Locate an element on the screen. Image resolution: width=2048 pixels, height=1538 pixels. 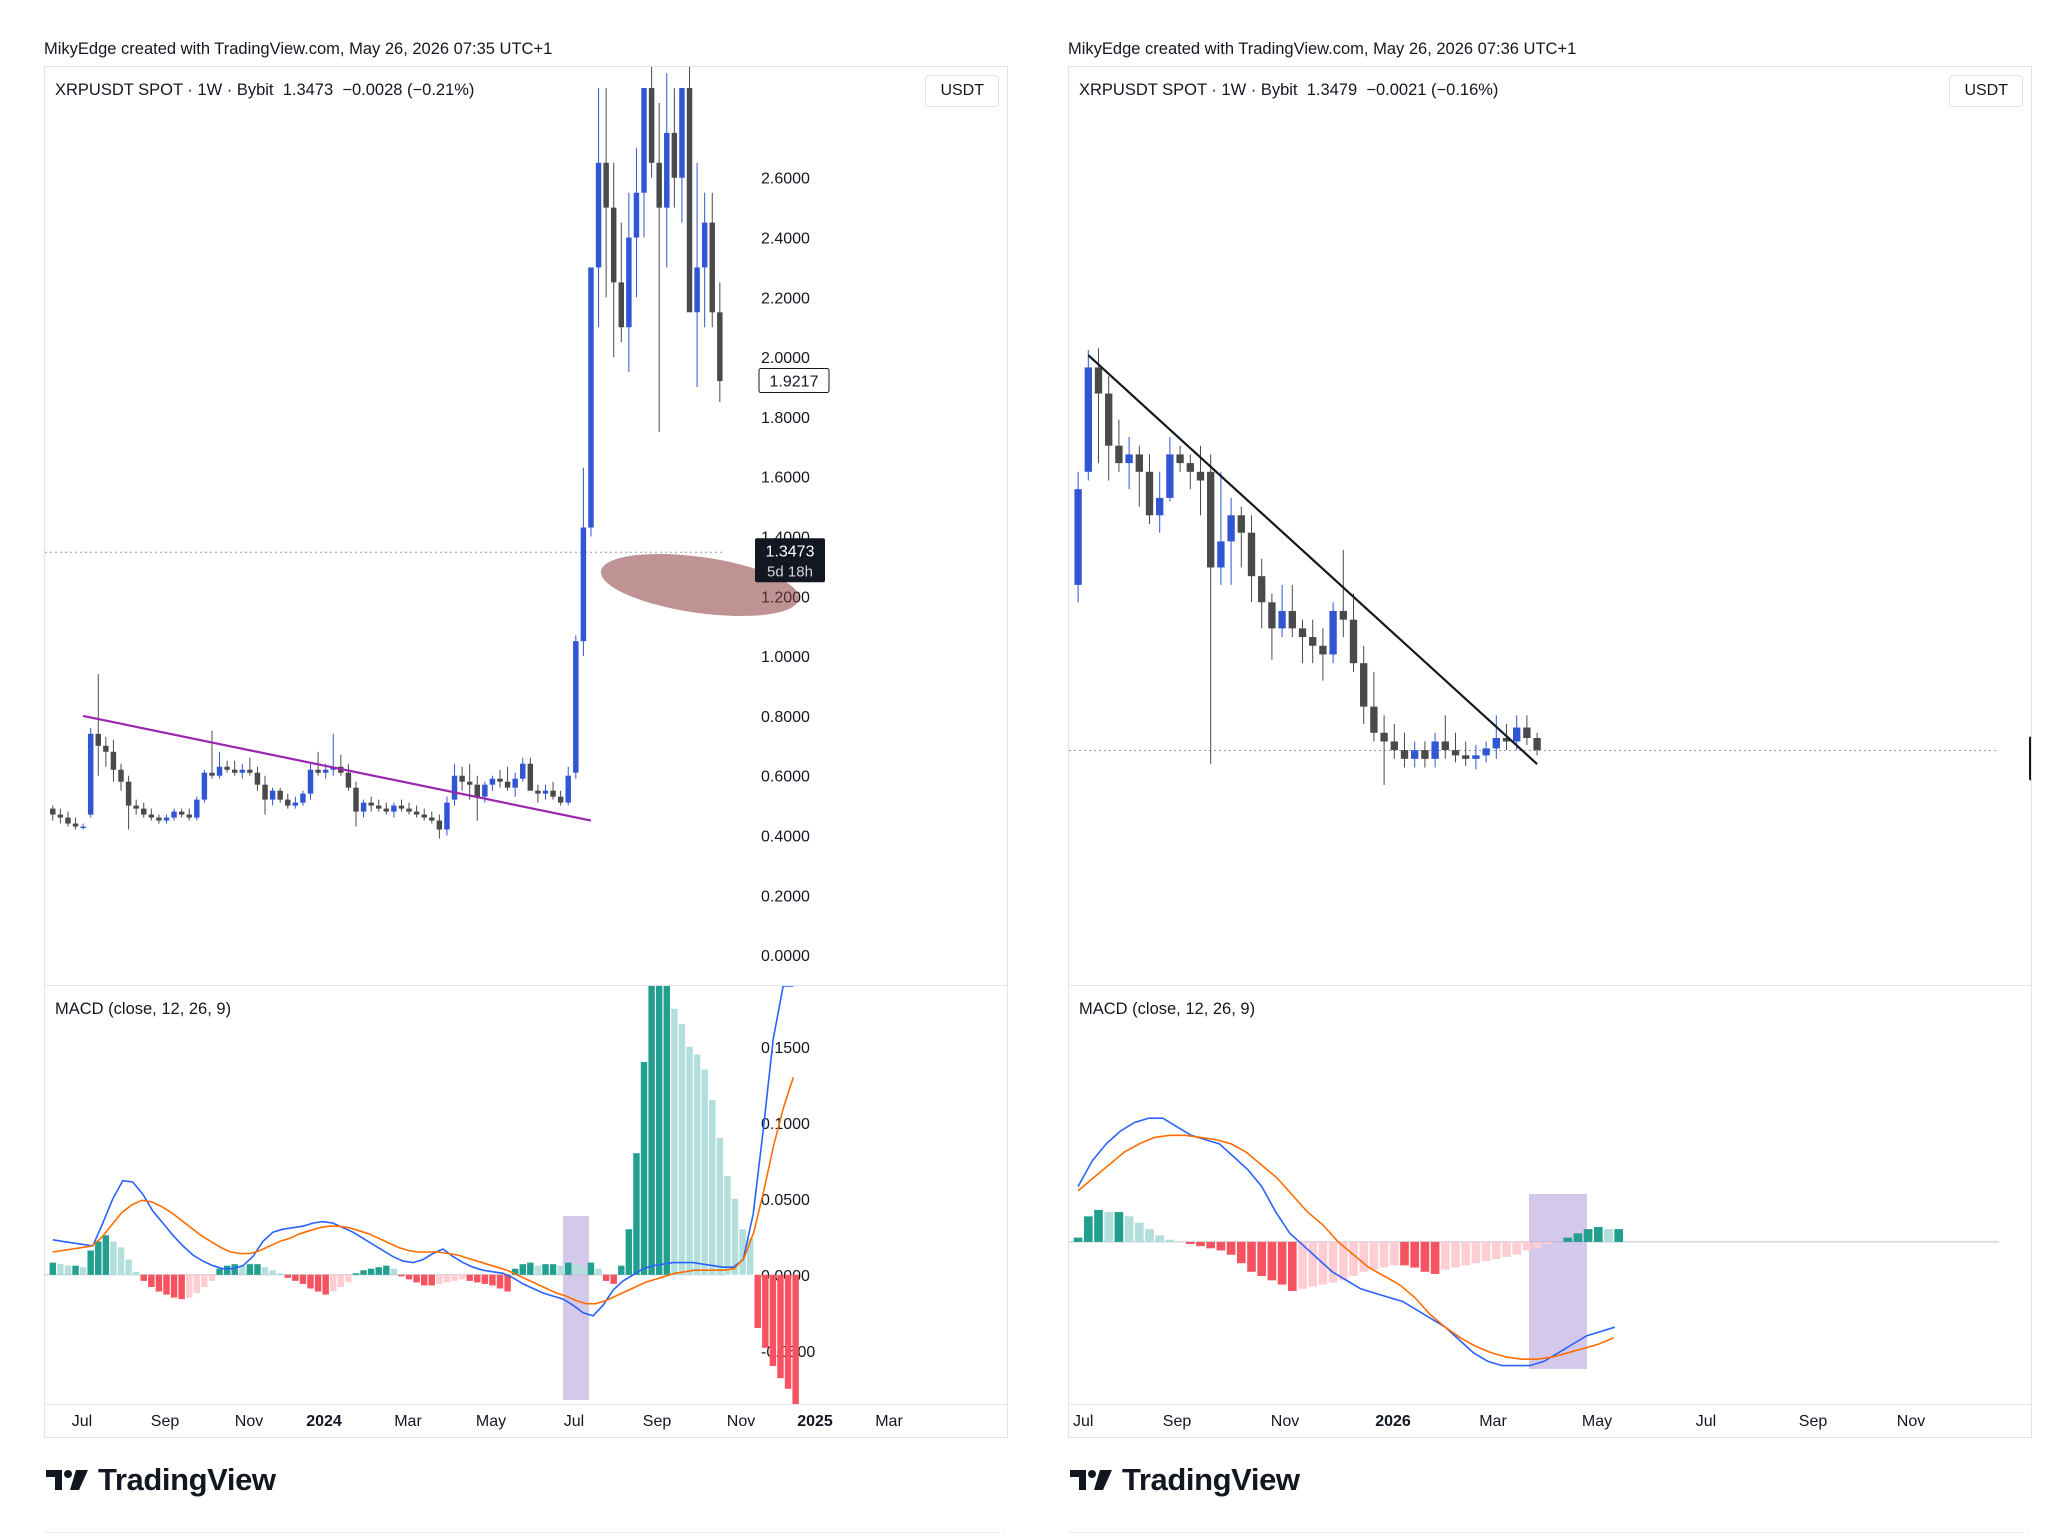
last-price: 1.3473 is located at coordinates (308, 90).